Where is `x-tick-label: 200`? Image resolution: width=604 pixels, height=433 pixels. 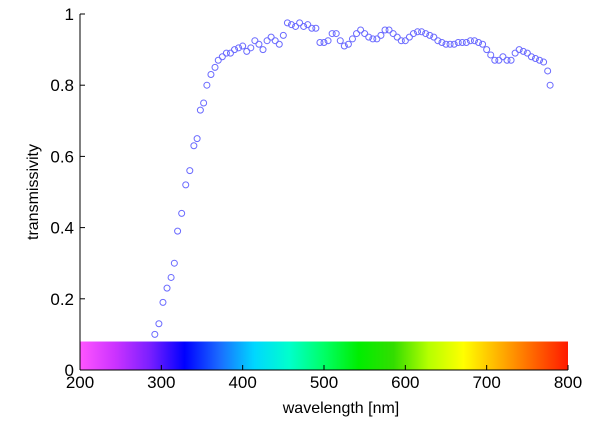 x-tick-label: 200 is located at coordinates (80, 382).